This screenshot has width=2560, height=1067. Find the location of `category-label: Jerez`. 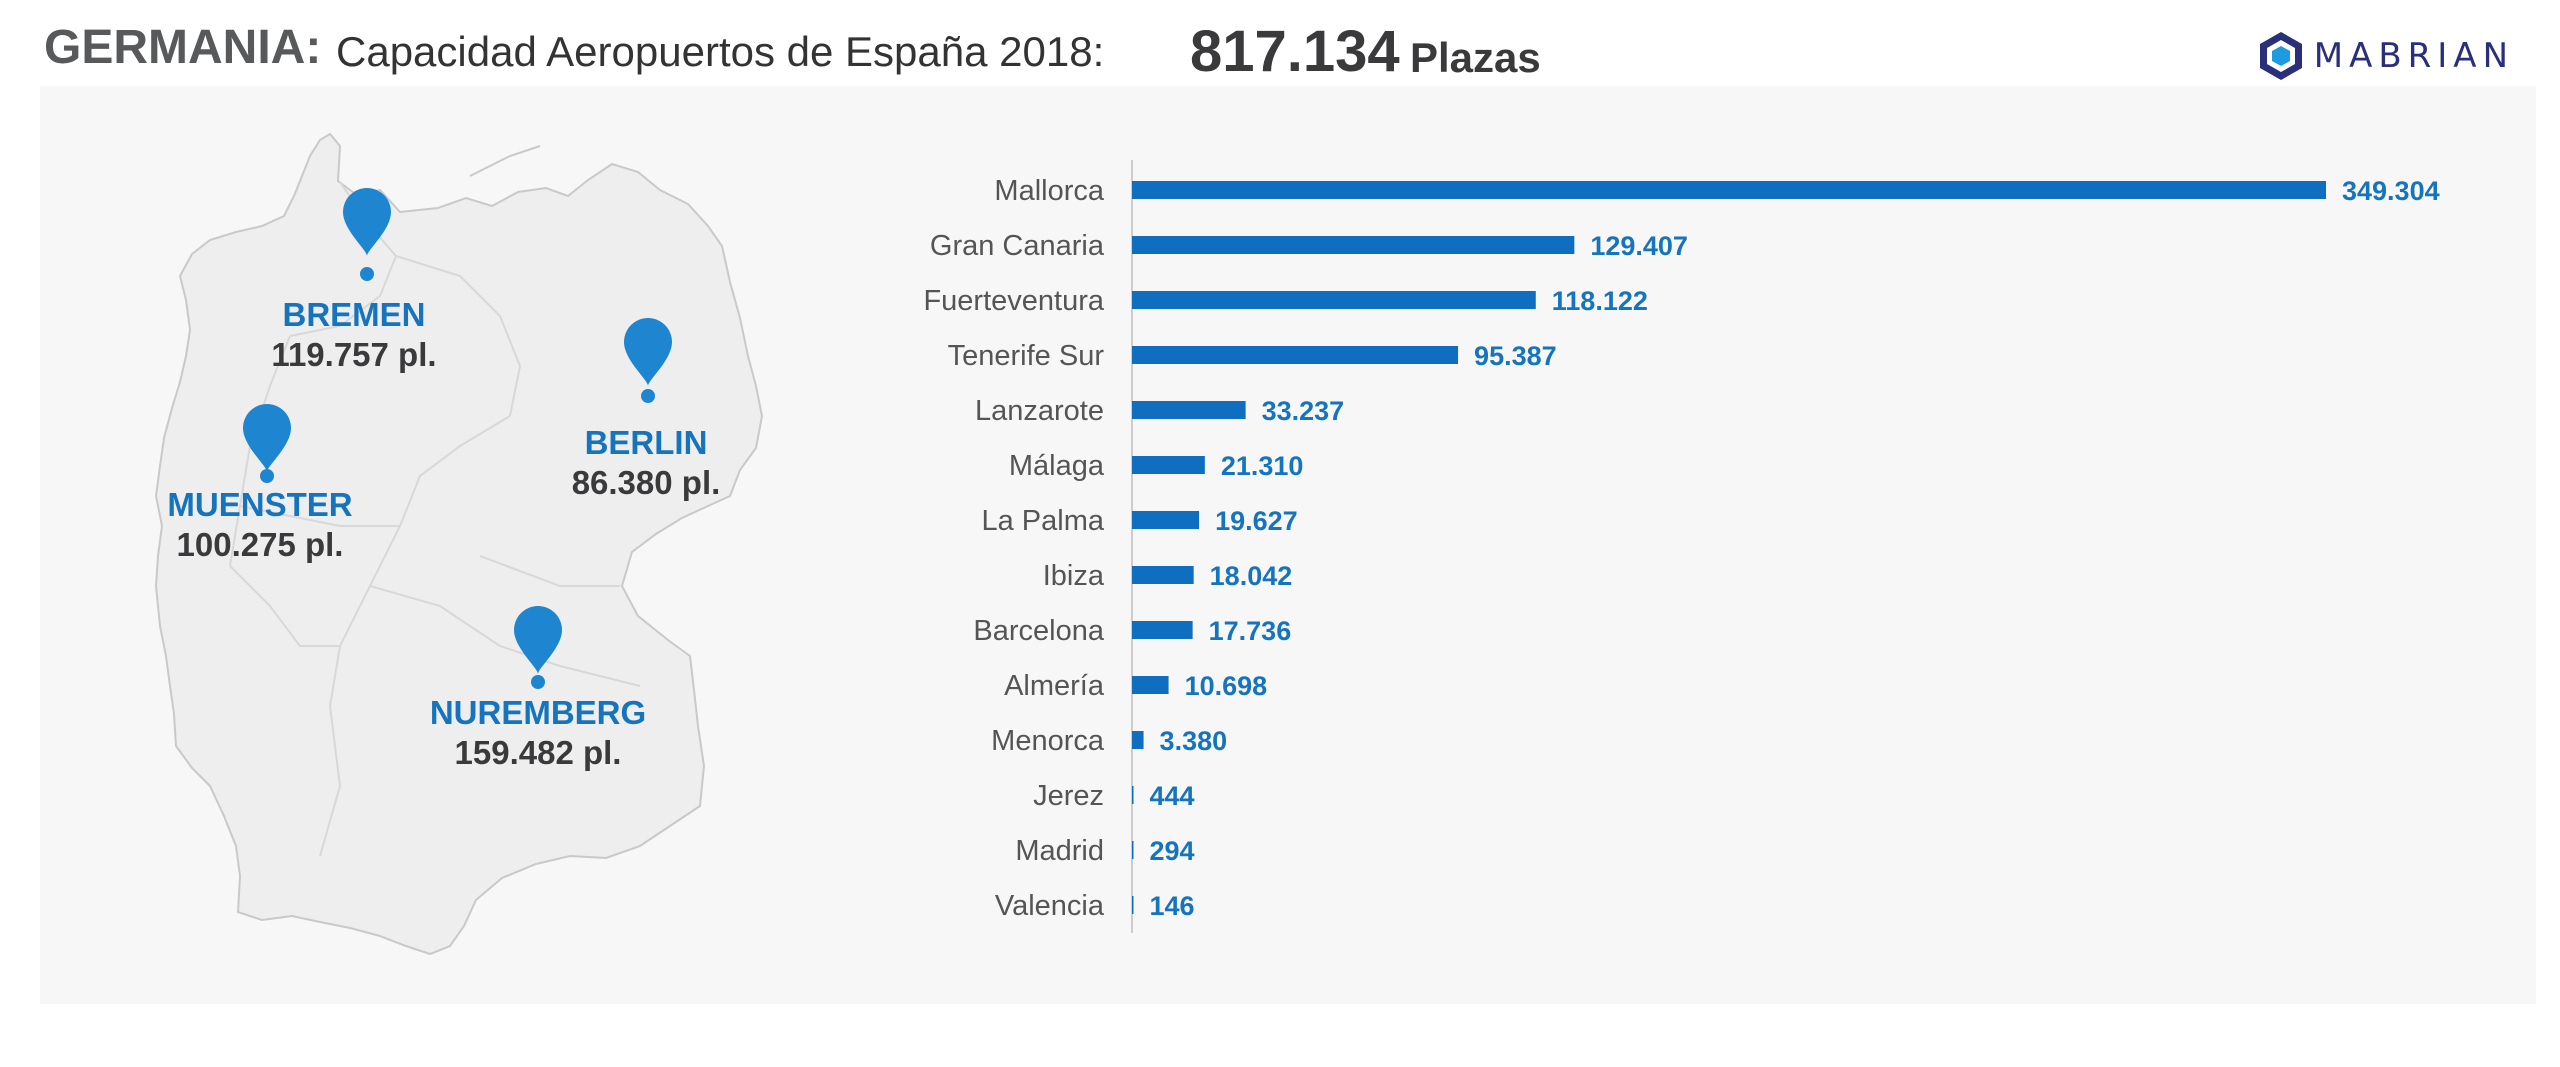

category-label: Jerez is located at coordinates (1068, 796).